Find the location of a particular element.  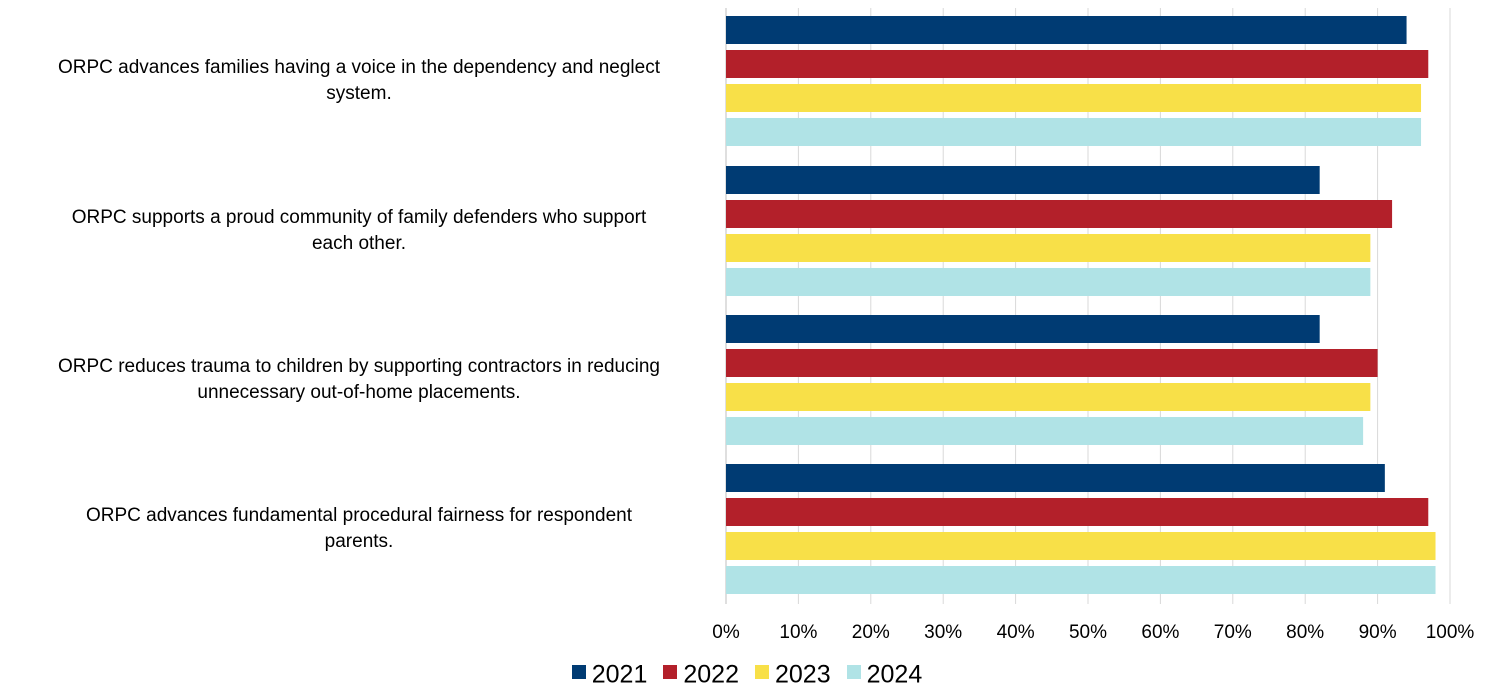

x-axis: 0% 10% 20% 30% 40% 50% 60% 70% 80% 90% 100% is located at coordinates (1093, 632).